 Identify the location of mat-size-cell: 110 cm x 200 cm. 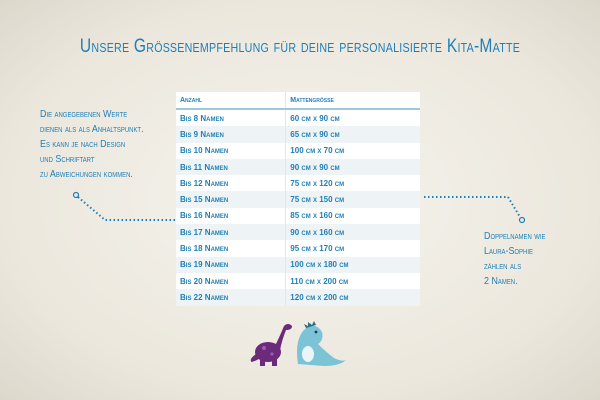
(352, 281).